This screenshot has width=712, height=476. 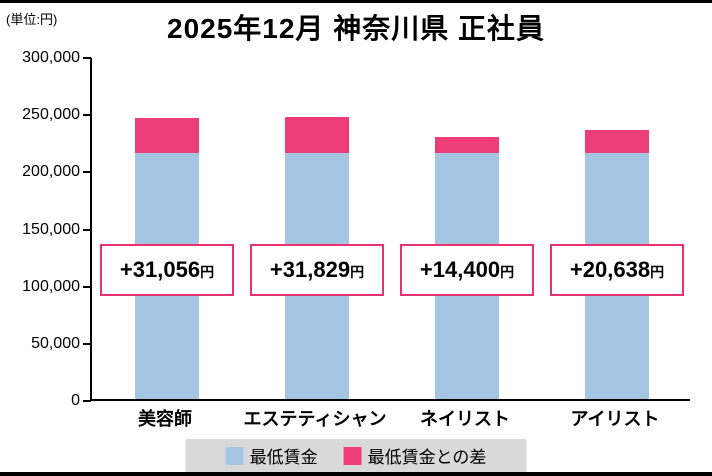 I want to click on legend-label: 最低賃金, so click(x=283, y=457).